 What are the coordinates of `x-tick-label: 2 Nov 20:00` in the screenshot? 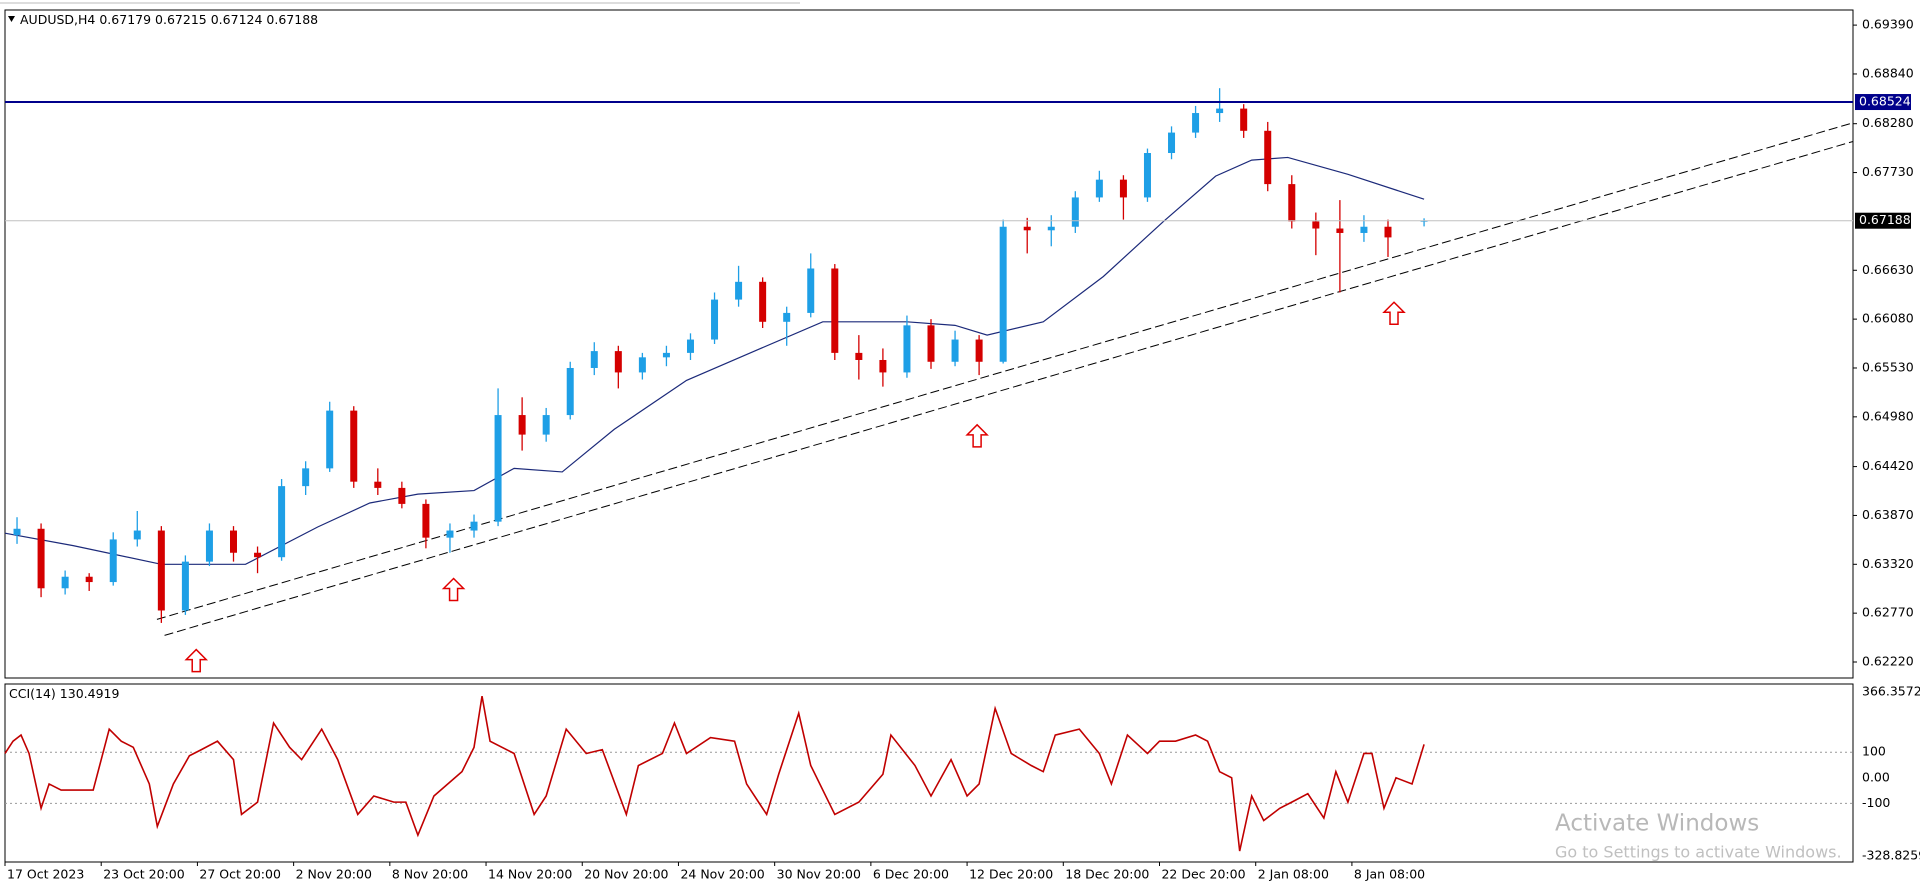 It's located at (334, 874).